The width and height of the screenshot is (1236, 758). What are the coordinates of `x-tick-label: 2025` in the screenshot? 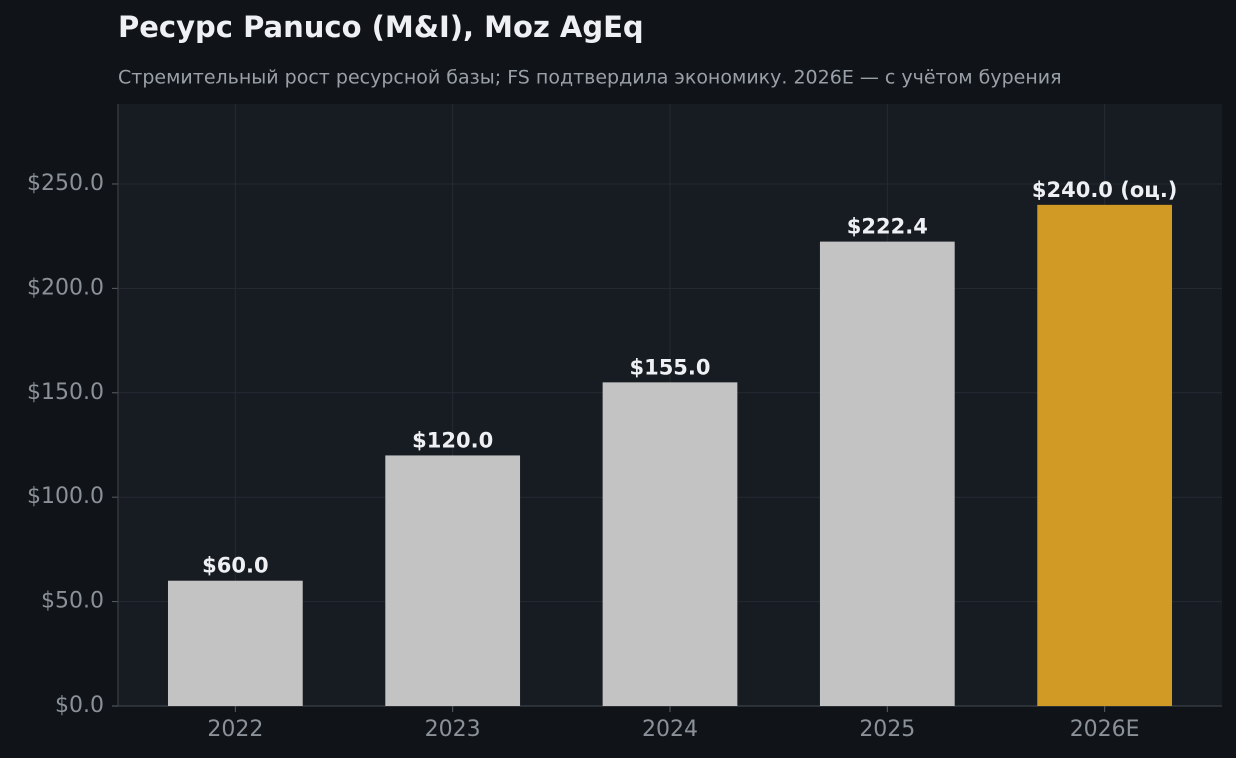 It's located at (887, 729).